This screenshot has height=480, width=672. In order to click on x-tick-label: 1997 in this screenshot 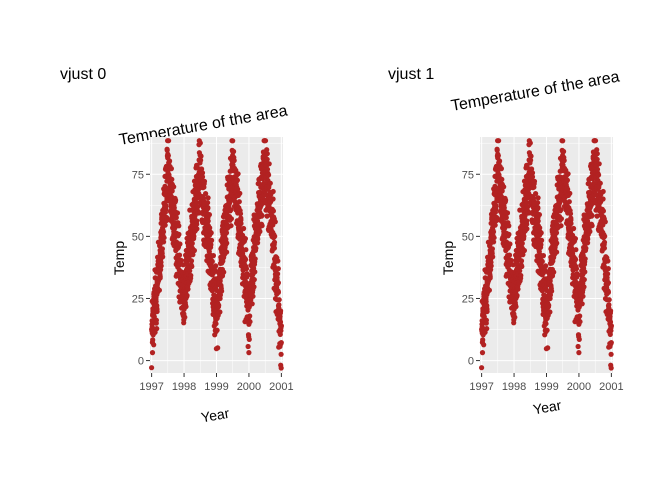, I will do `click(481, 387)`.